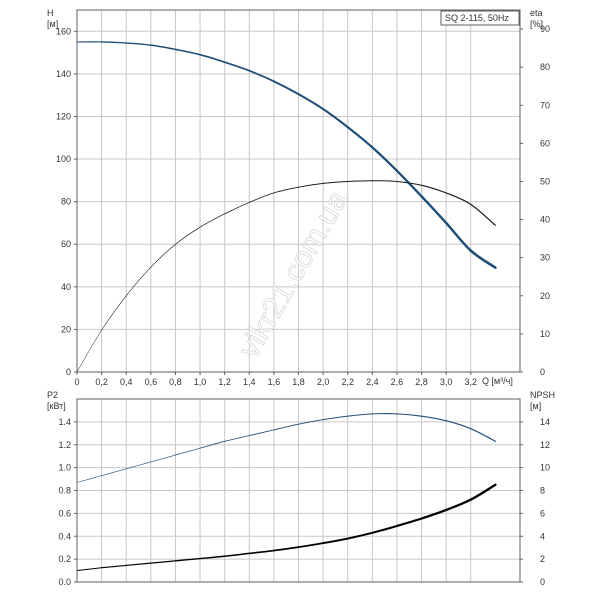 The width and height of the screenshot is (600, 600). What do you see at coordinates (545, 422) in the screenshot?
I see `bottom-right-tick-label: 14` at bounding box center [545, 422].